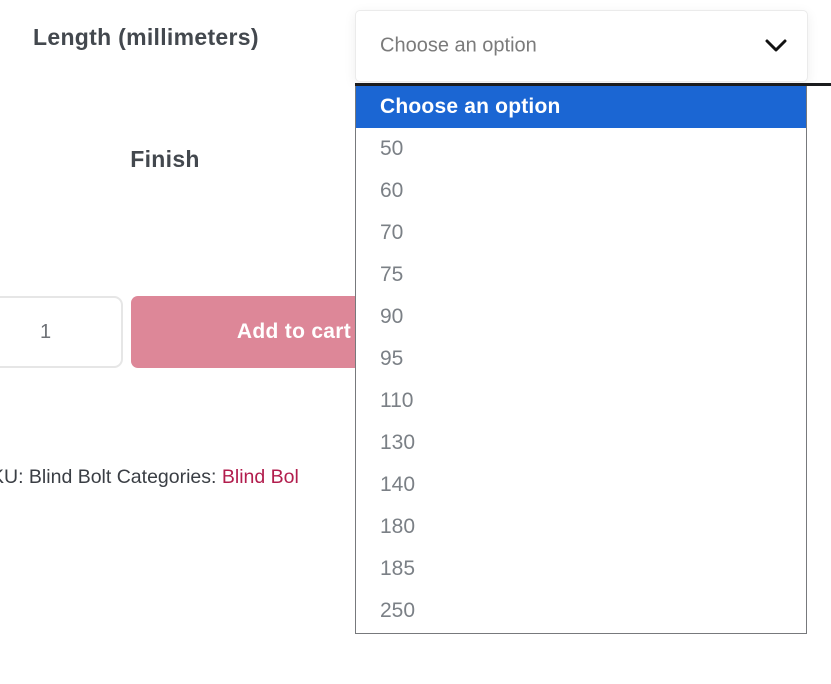 This screenshot has height=684, width=831. What do you see at coordinates (581, 401) in the screenshot?
I see `dropdown-option: 110` at bounding box center [581, 401].